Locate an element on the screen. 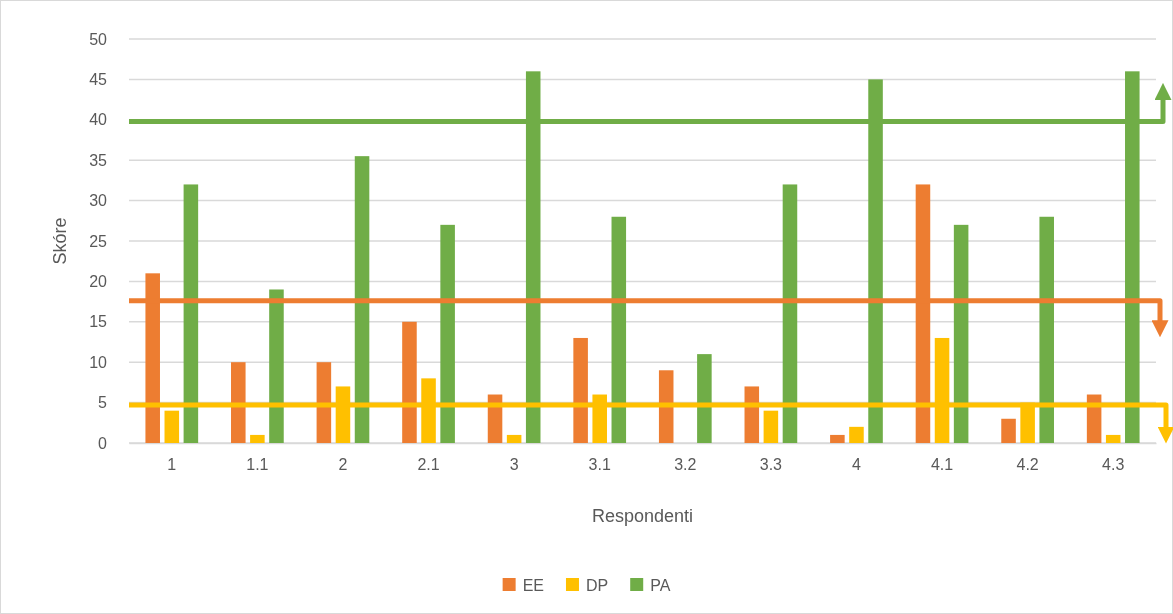 This screenshot has height=614, width=1173. x-tick-label: 4.1 is located at coordinates (942, 465).